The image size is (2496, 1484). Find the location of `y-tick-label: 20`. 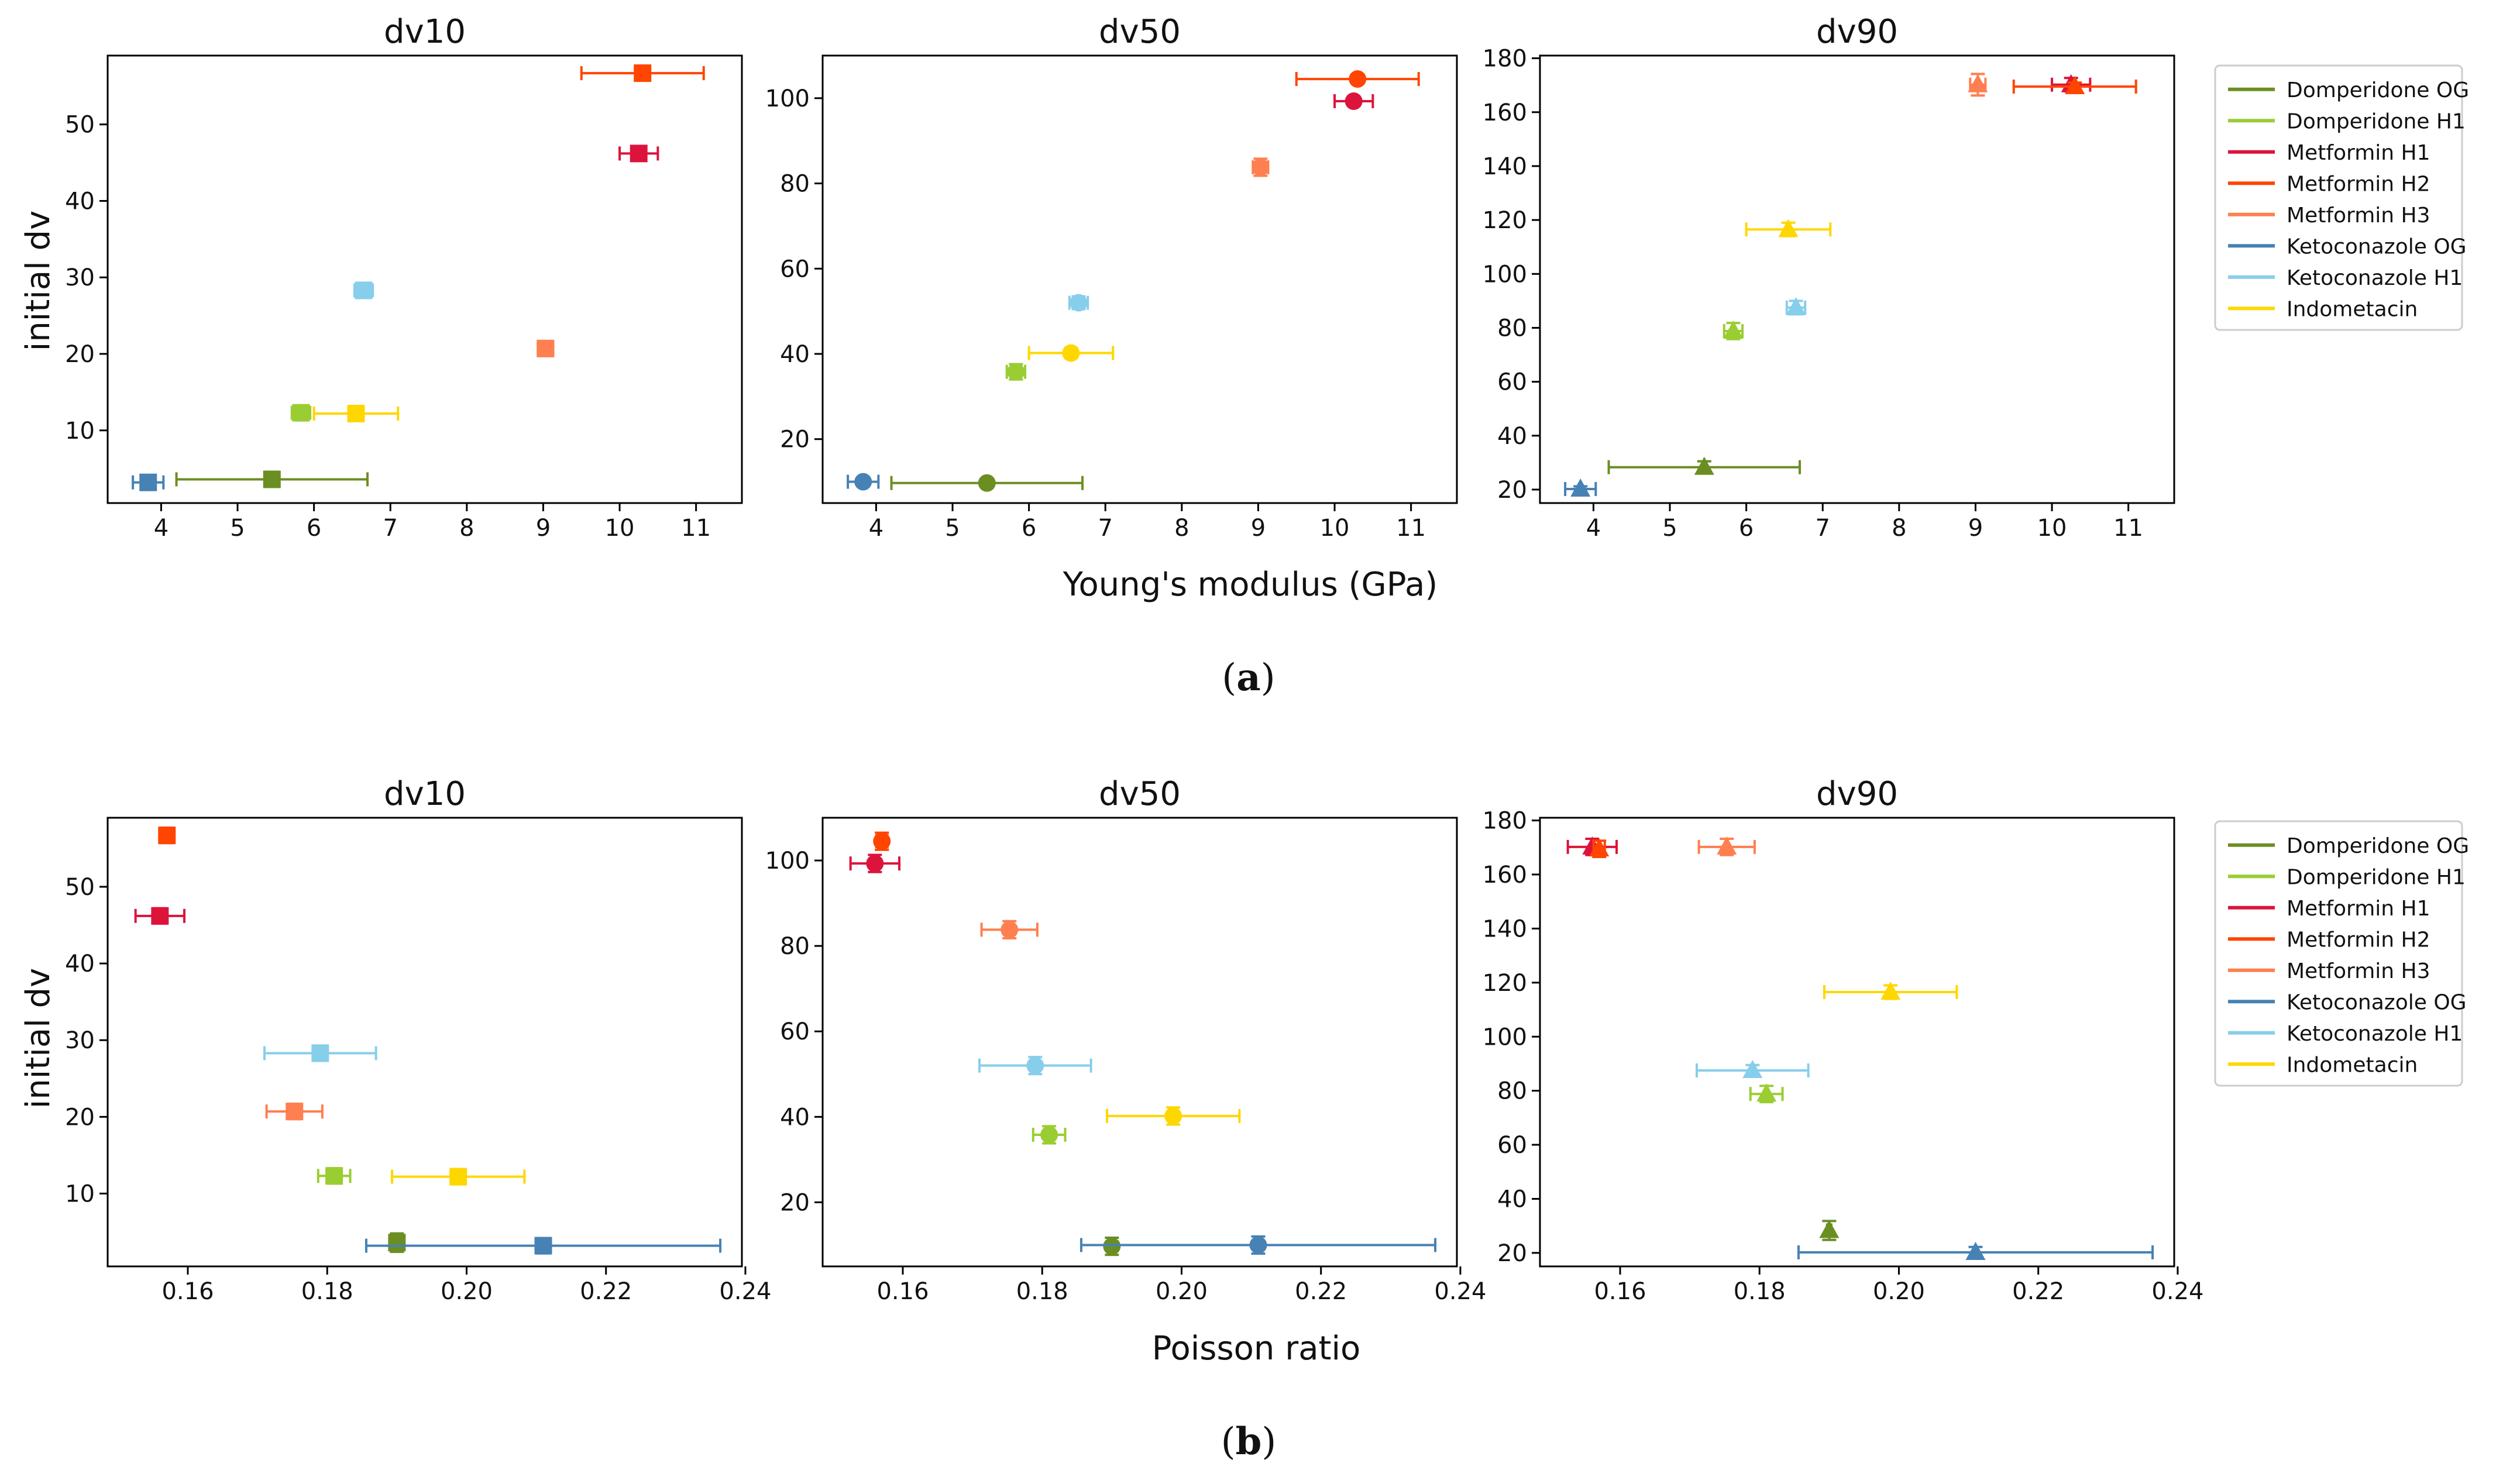

y-tick-label: 20 is located at coordinates (80, 1117).